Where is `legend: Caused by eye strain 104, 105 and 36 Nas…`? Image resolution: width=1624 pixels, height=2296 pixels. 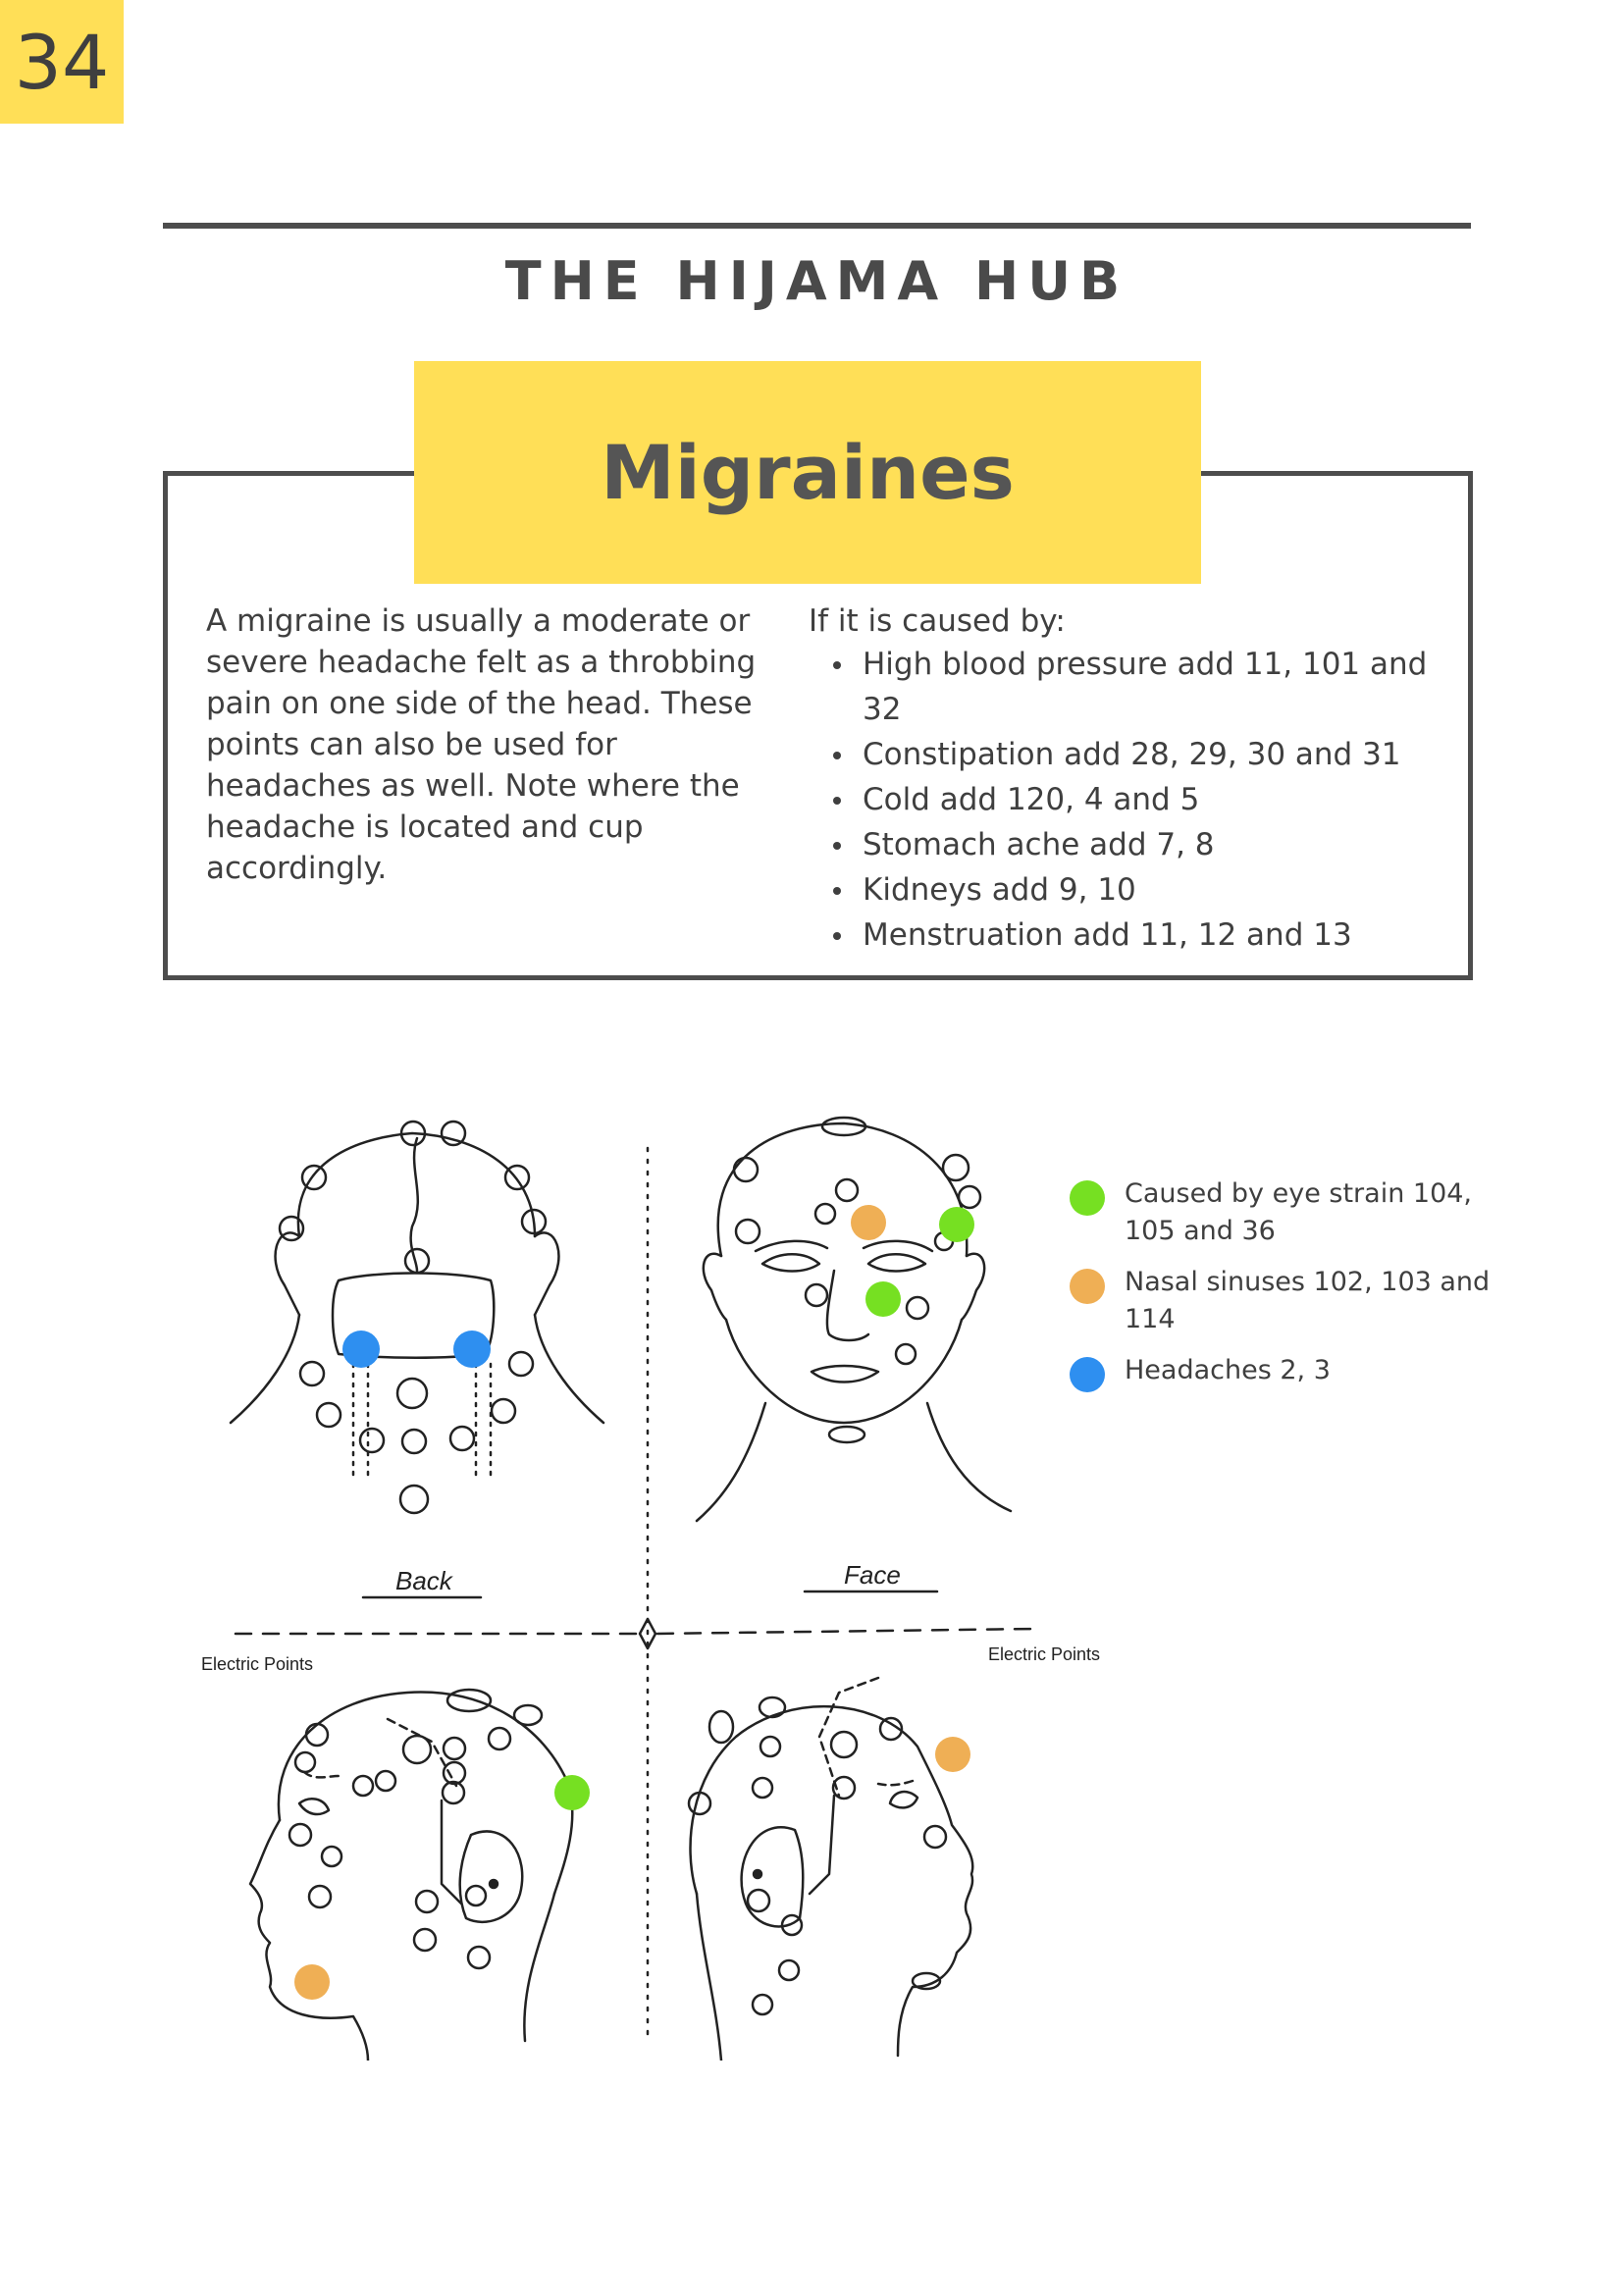 legend: Caused by eye strain 104, 105 and 36 Nas… is located at coordinates (1300, 1289).